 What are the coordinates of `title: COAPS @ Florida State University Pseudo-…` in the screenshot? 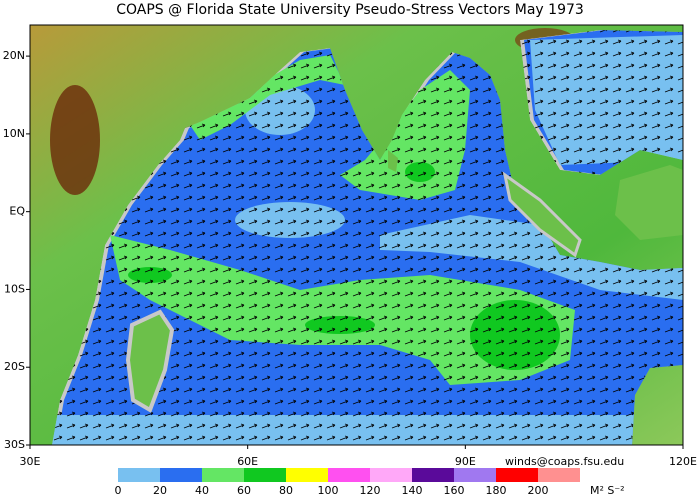 It's located at (350, 10).